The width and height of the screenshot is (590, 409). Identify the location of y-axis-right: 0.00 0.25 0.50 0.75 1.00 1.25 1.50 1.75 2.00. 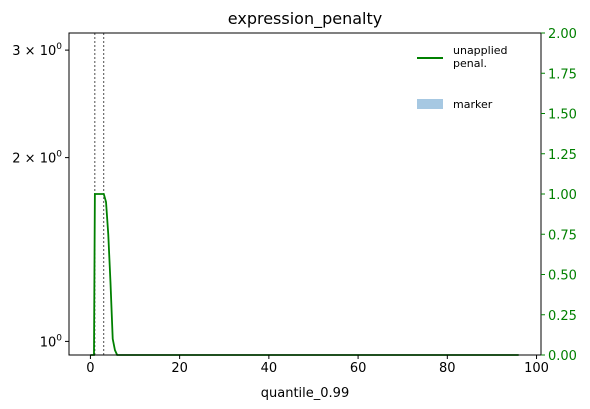
(559, 195).